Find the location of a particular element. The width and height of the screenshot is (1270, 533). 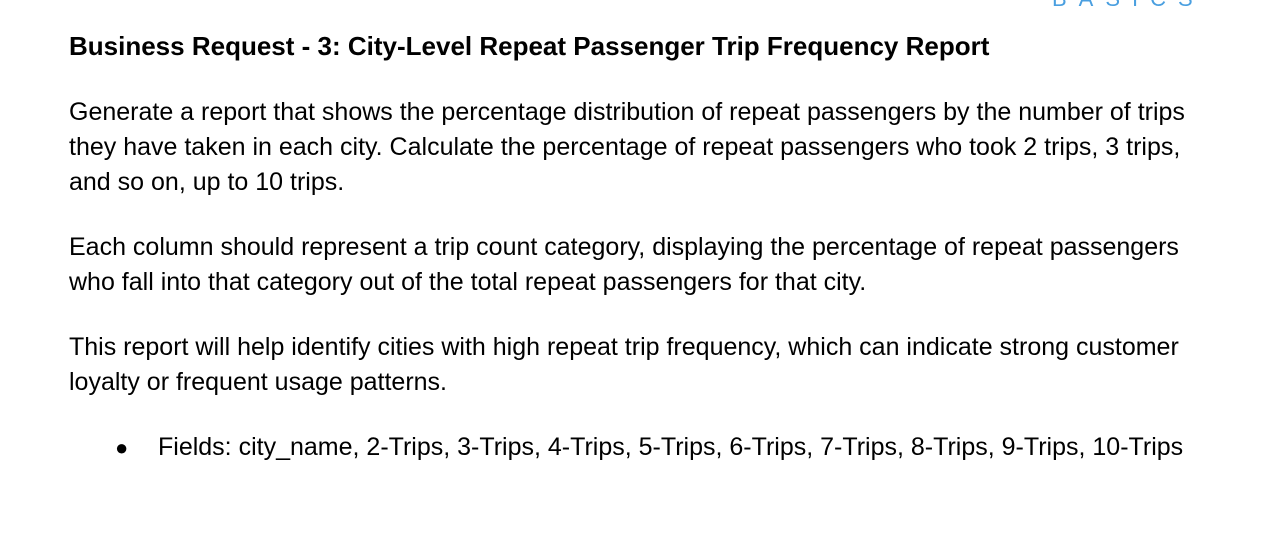

corner-logo-text: BASICS is located at coordinates (1128, 6).